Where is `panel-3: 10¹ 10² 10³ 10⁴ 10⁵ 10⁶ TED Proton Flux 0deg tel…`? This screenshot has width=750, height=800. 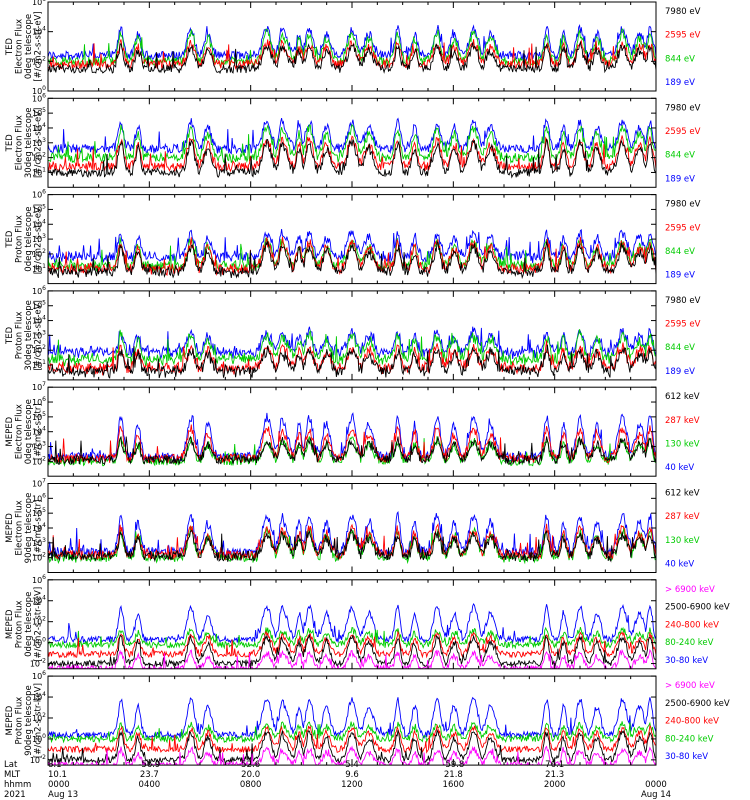
panel-3: 10¹ 10² 10³ 10⁴ 10⁵ 10⁶ TED Proton Flux 0deg tel… is located at coordinates (353, 237).